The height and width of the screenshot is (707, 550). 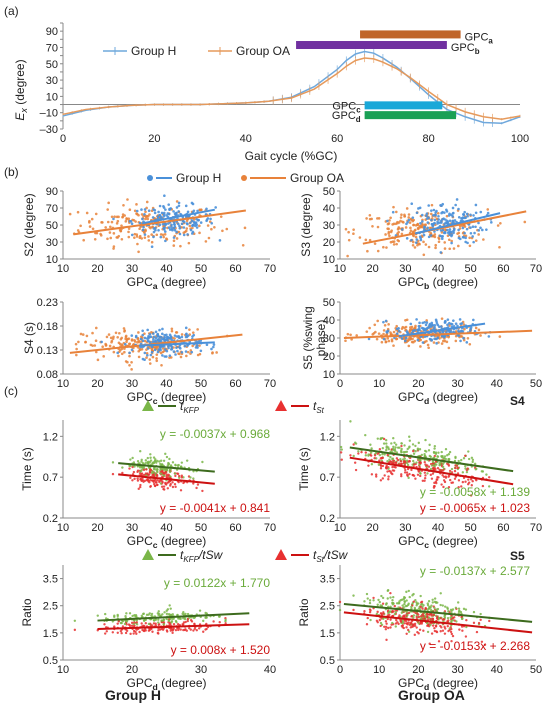 What do you see at coordinates (29, 338) in the screenshot?
I see `y-axis-title: S4 (s)` at bounding box center [29, 338].